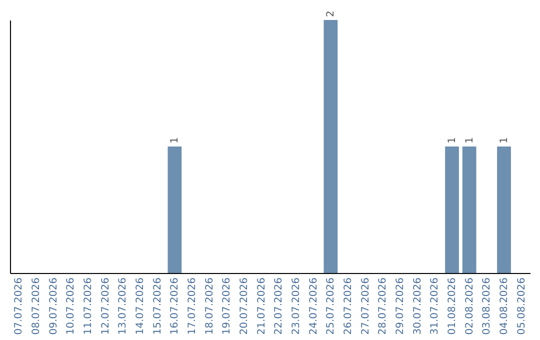  What do you see at coordinates (504, 306) in the screenshot?
I see `x-tick-label: 04.08.2026` at bounding box center [504, 306].